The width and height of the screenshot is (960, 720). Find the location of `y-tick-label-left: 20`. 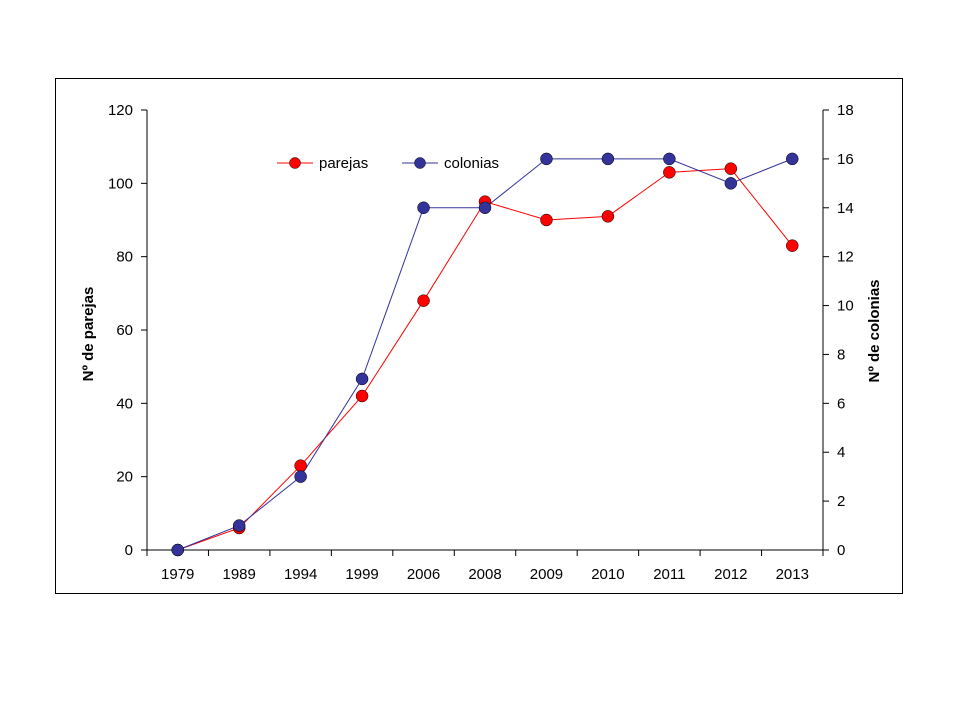

y-tick-label-left: 20 is located at coordinates (124, 477).